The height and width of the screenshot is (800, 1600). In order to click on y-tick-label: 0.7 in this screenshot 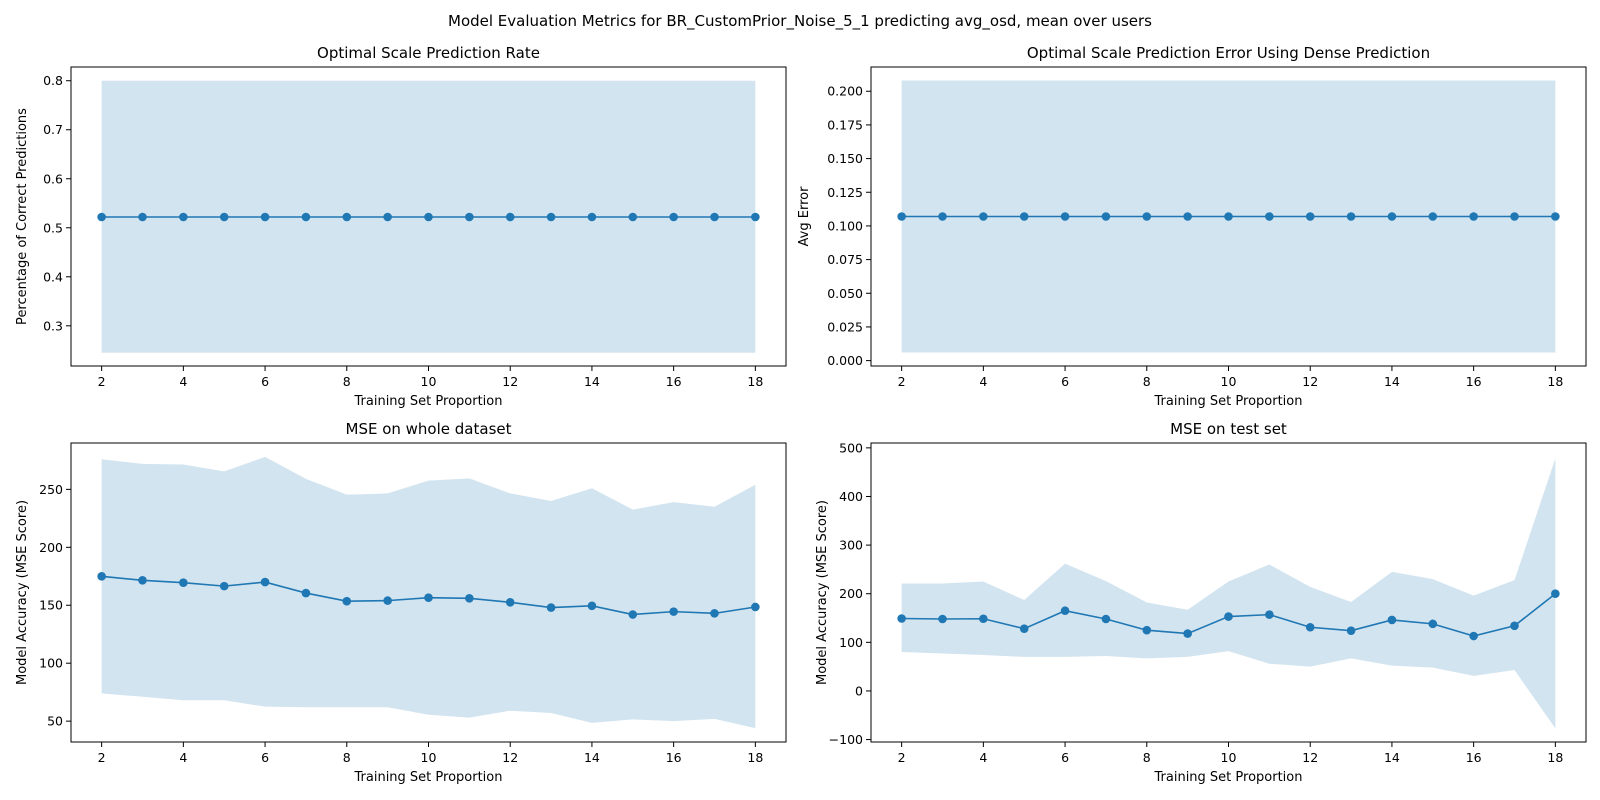, I will do `click(53, 129)`.